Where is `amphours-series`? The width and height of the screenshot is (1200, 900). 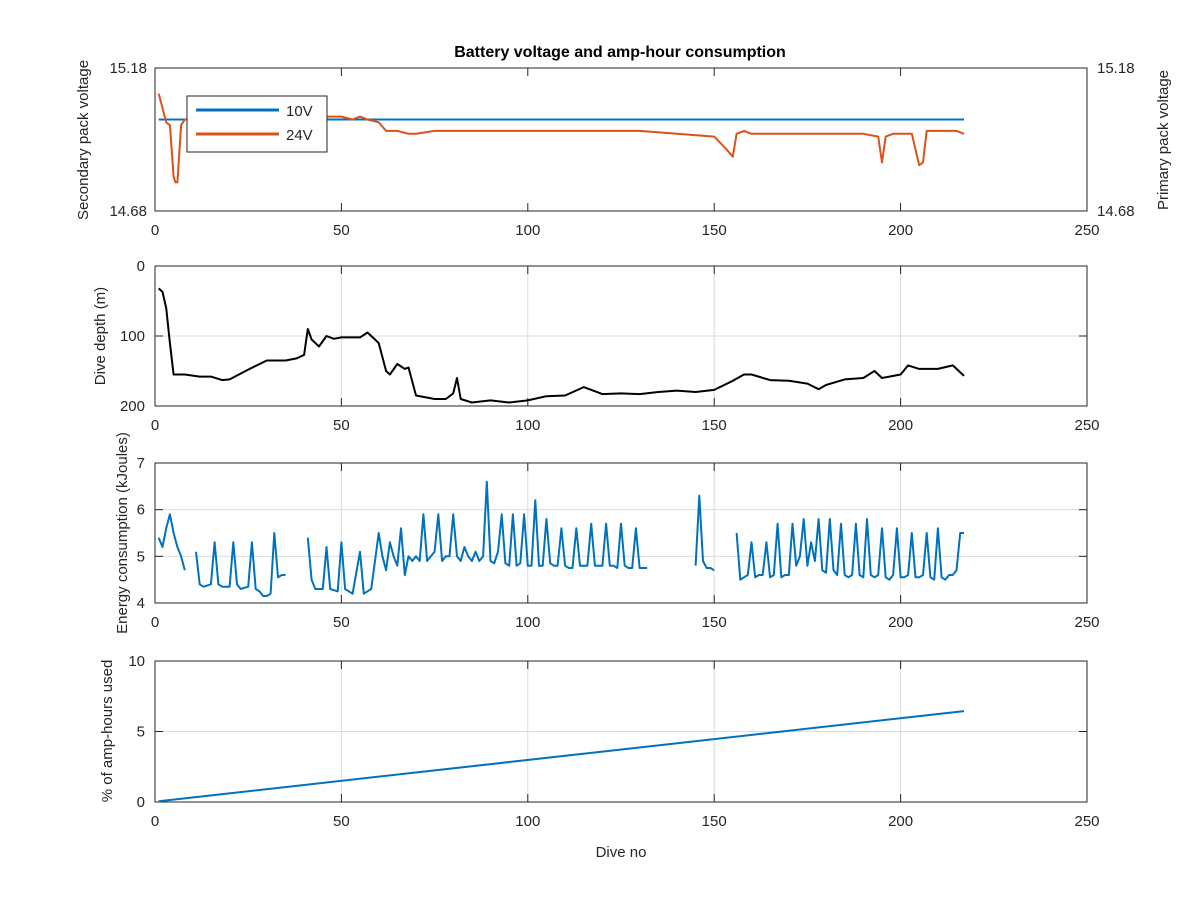 amphours-series is located at coordinates (561, 756).